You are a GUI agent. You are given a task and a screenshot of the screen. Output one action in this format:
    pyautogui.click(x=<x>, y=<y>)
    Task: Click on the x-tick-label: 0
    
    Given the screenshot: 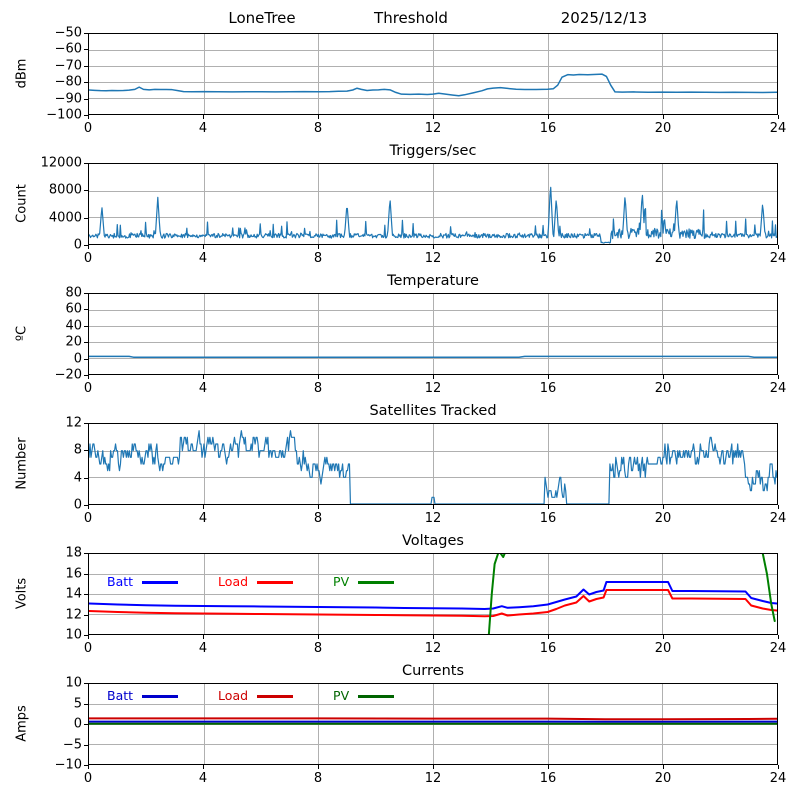 What is the action you would take?
    pyautogui.click(x=88, y=258)
    